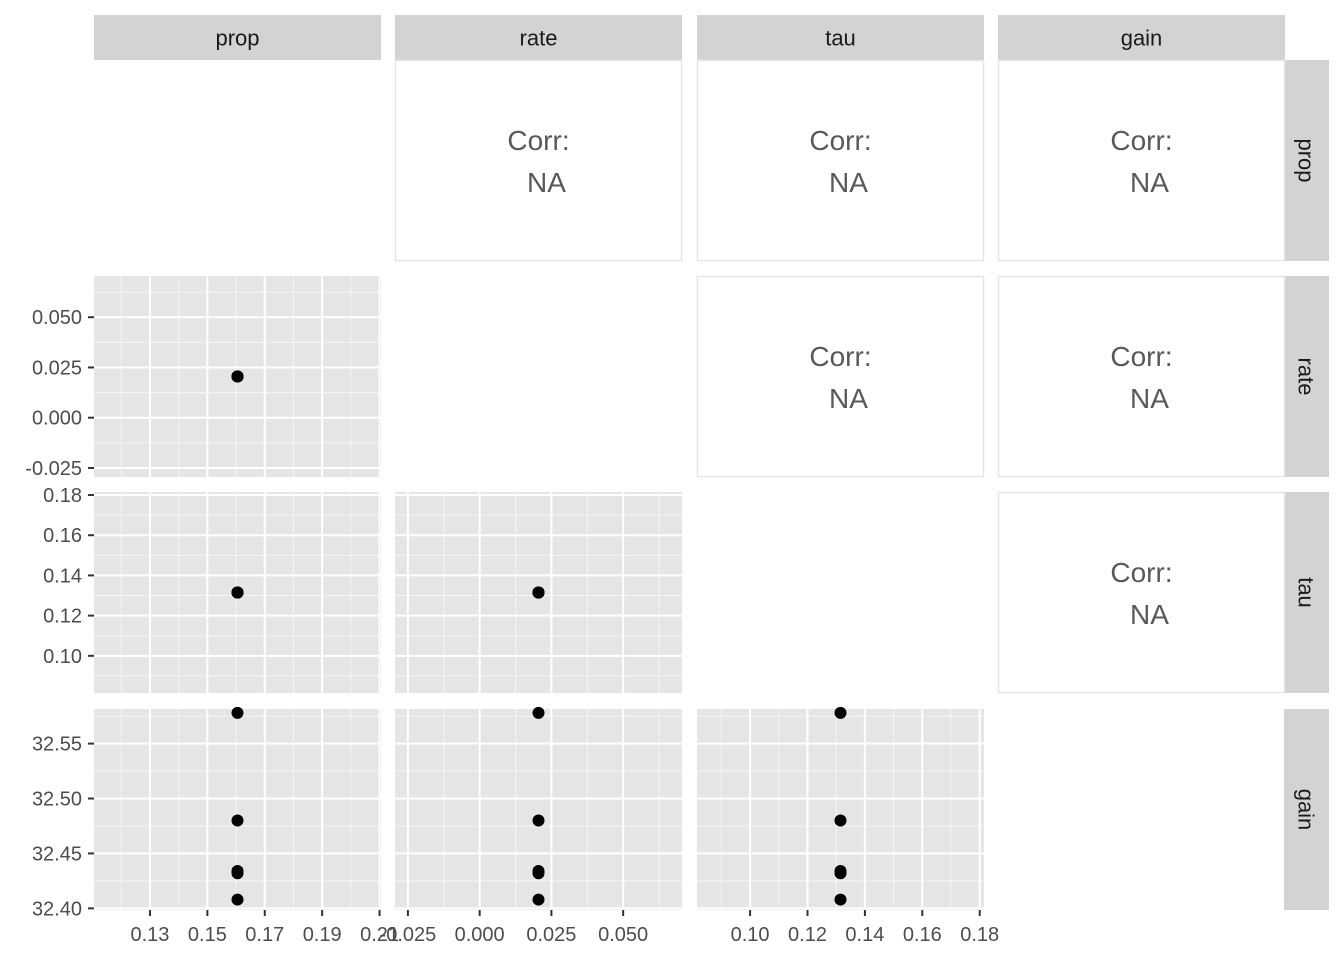 This screenshot has height=960, width=1344. Describe the element at coordinates (840, 376) in the screenshot. I see `corr-panel-rate-tau` at that location.